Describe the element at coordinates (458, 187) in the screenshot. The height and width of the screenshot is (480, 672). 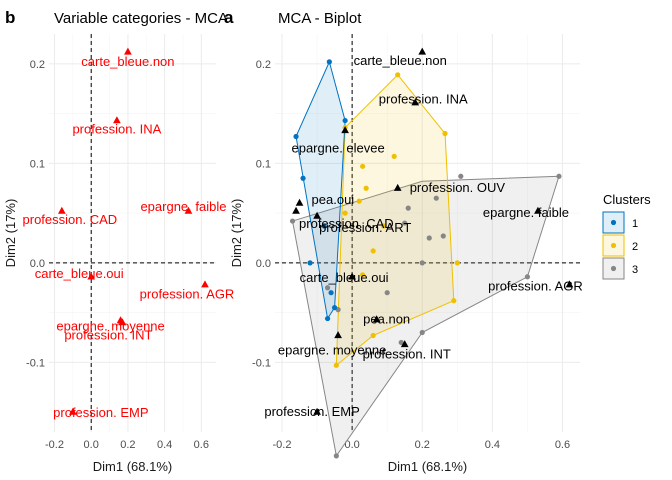
I see `category-label: profession. OUV` at that location.